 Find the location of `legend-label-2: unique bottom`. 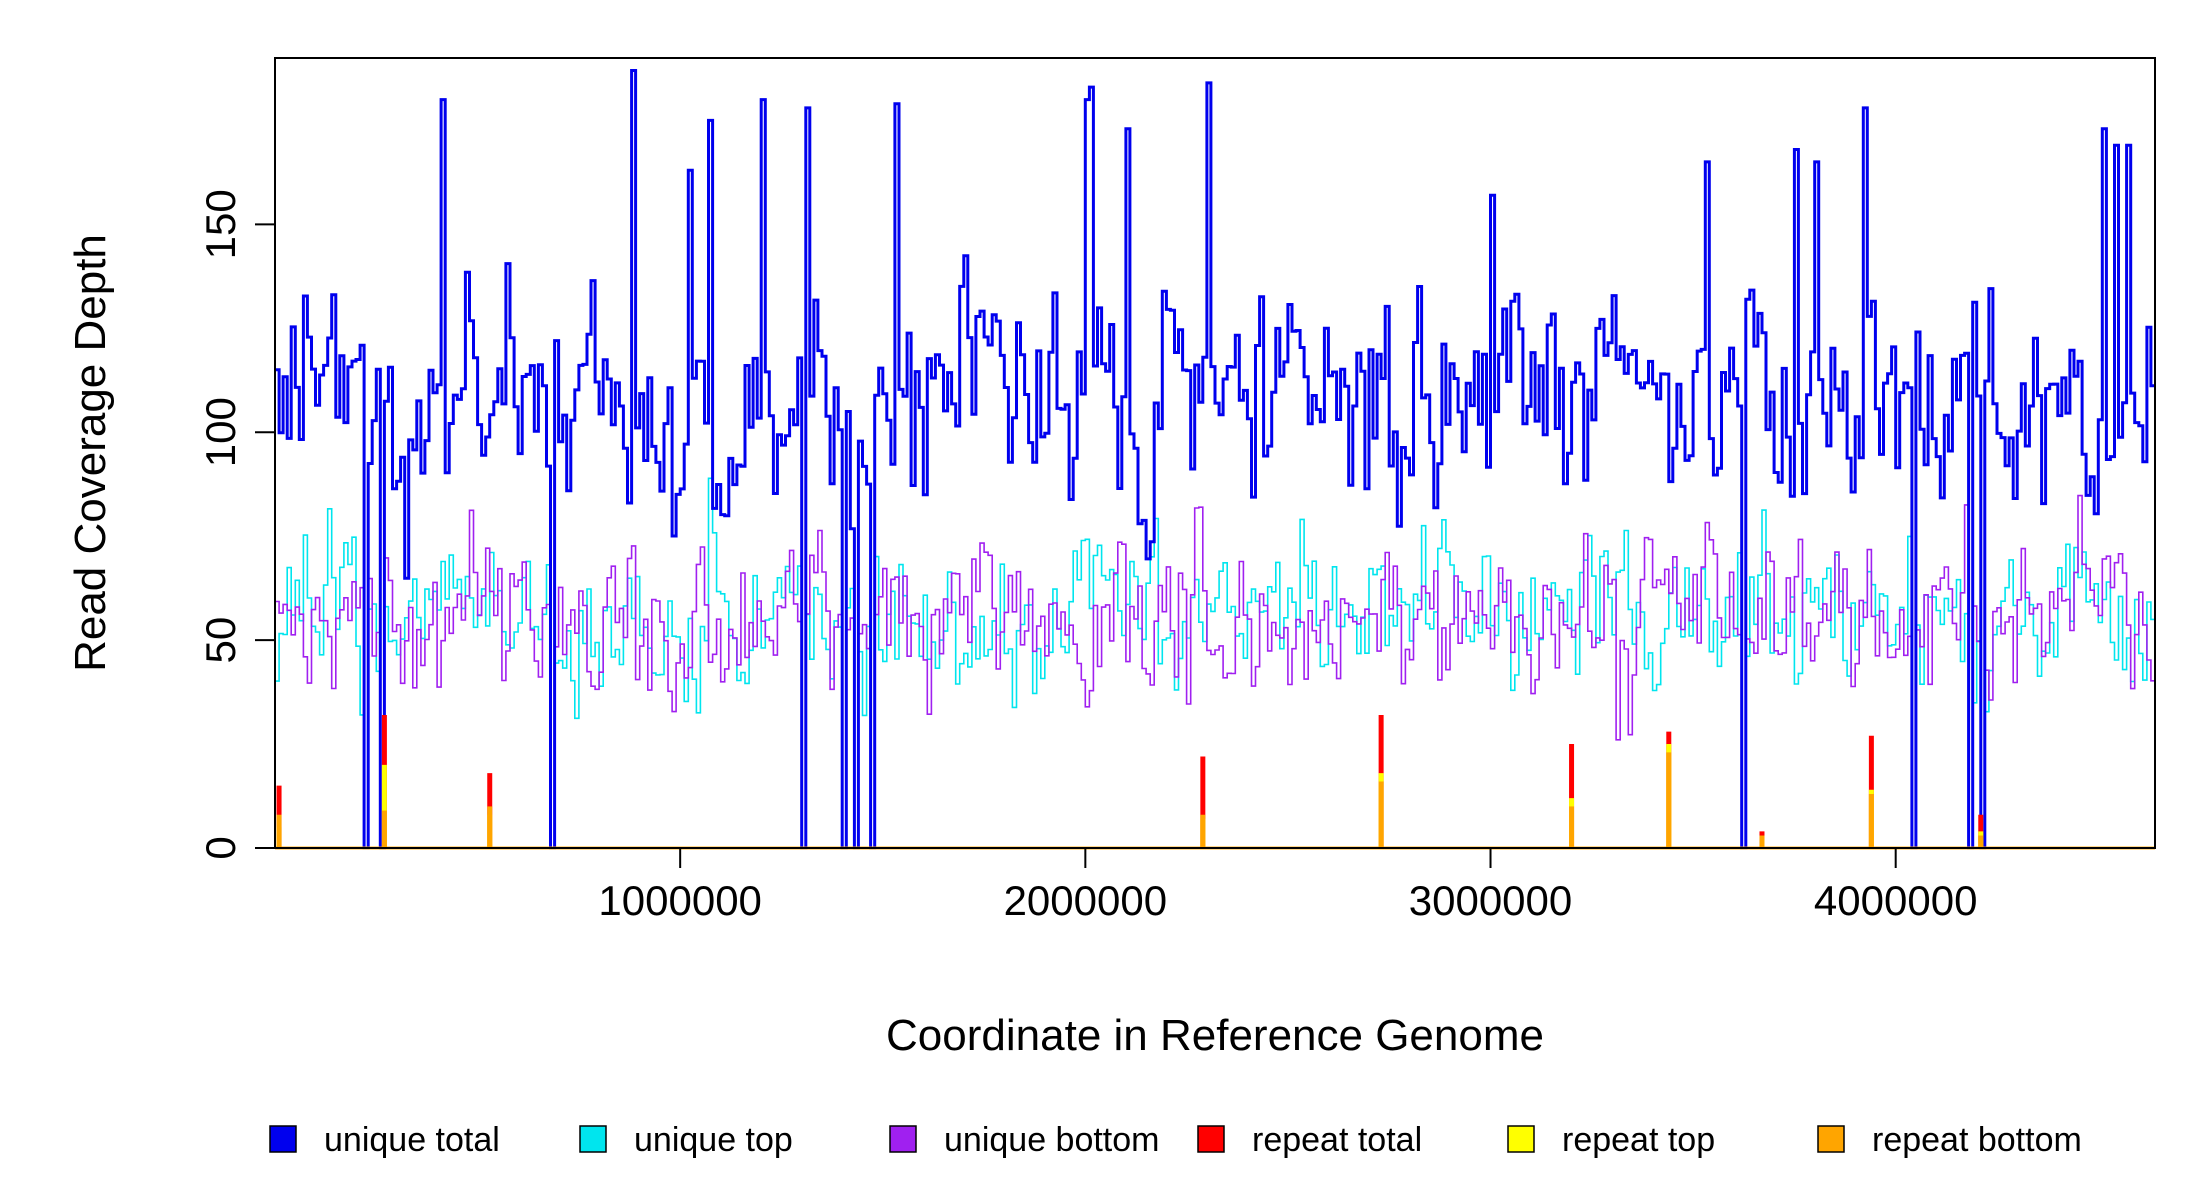

legend-label-2: unique bottom is located at coordinates (1052, 1140).